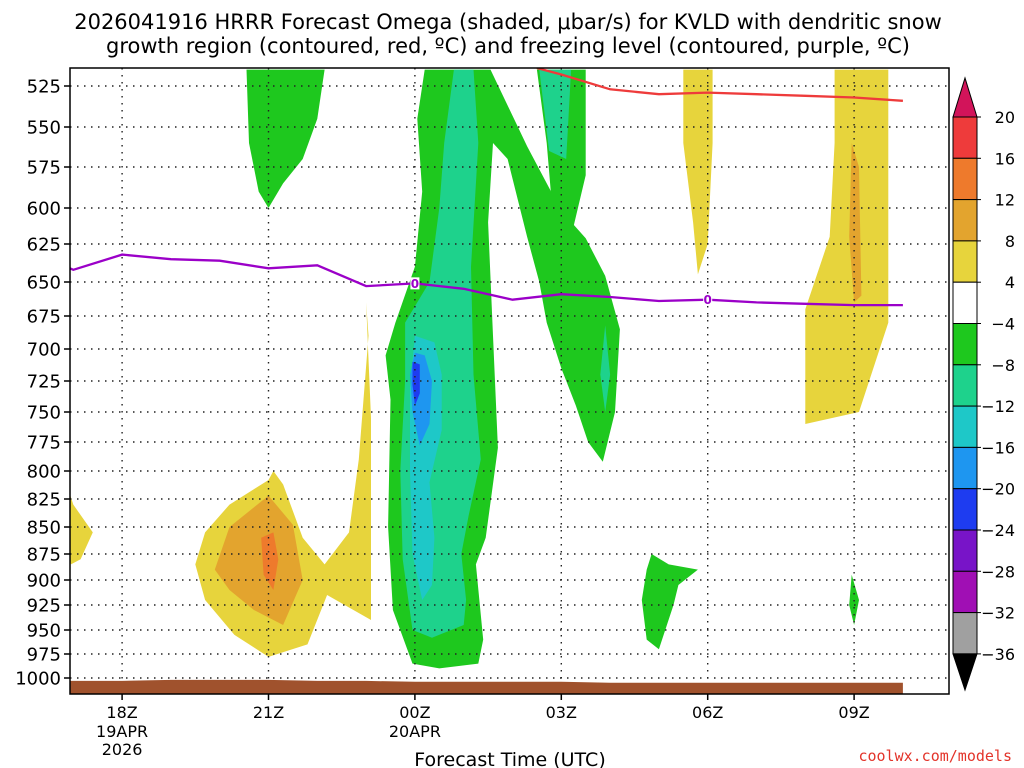 The width and height of the screenshot is (1024, 768). Describe the element at coordinates (965, 97) in the screenshot. I see `colorbar-top-arrow` at that location.